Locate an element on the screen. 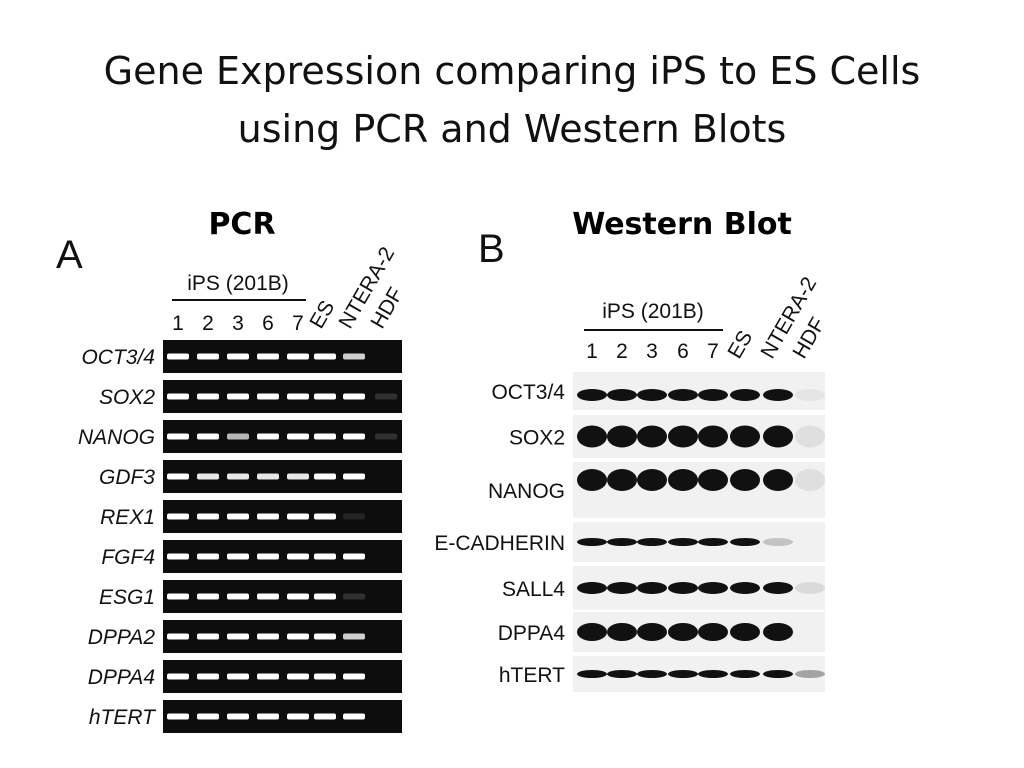  gene-label: DPPA4 is located at coordinates (121, 677).